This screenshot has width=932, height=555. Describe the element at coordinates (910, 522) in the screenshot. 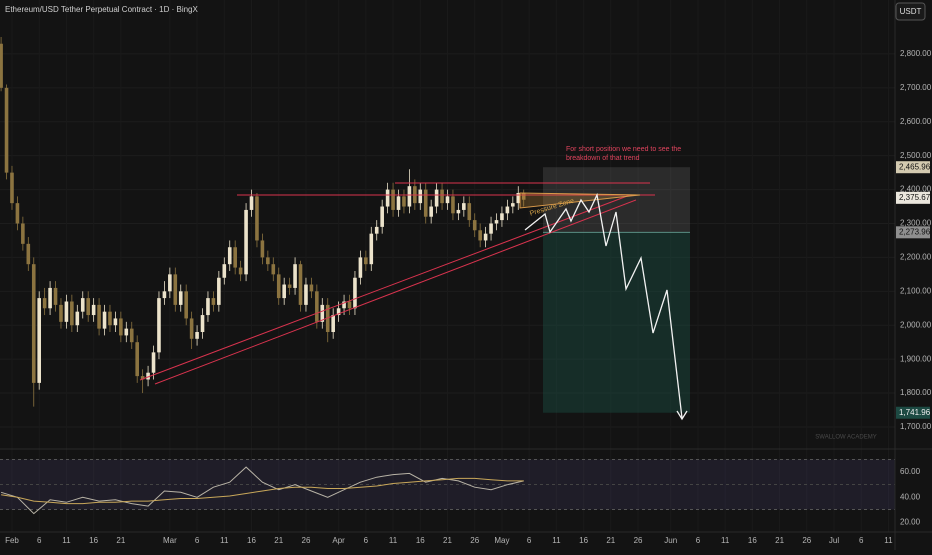

I see `rsi-tick-label: 20.00` at that location.